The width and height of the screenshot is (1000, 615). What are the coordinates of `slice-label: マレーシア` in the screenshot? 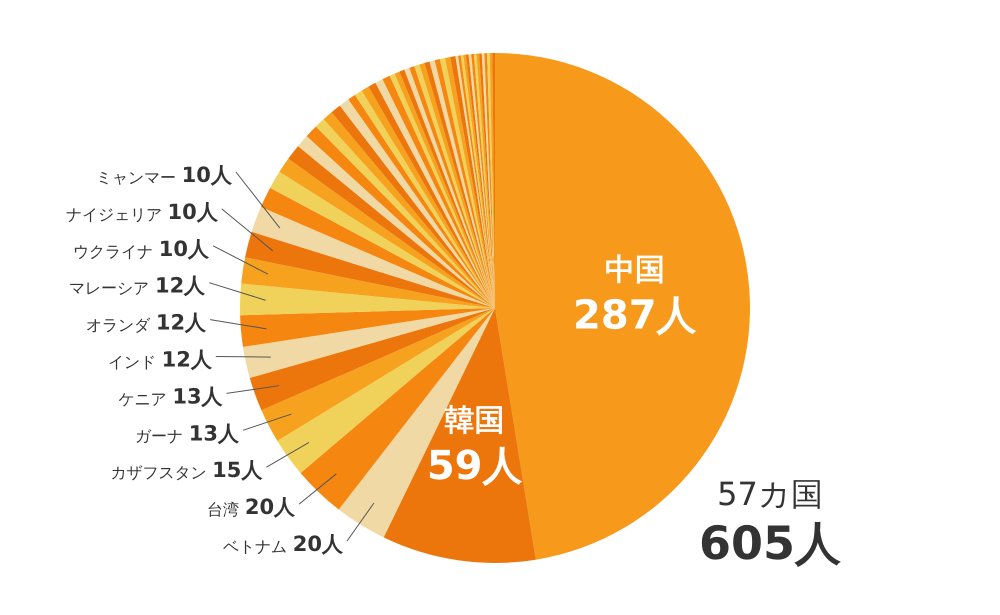 It's located at (109, 288).